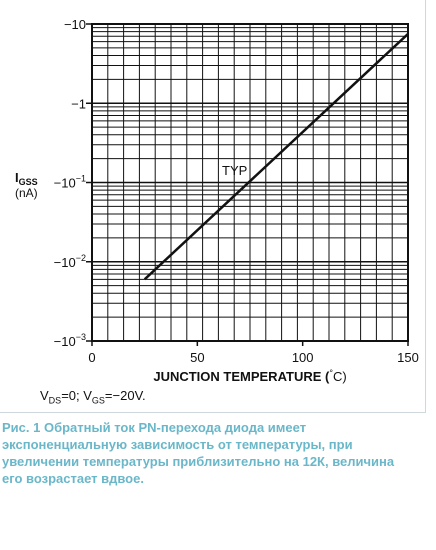 Image resolution: width=436 pixels, height=550 pixels. Describe the element at coordinates (26, 193) in the screenshot. I see `y-axis-unit: (nA)` at that location.